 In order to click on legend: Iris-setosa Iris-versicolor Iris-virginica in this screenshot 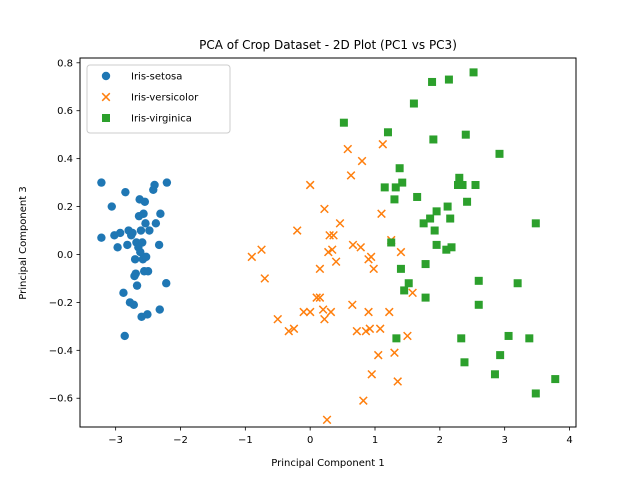, I will do `click(158, 99)`.